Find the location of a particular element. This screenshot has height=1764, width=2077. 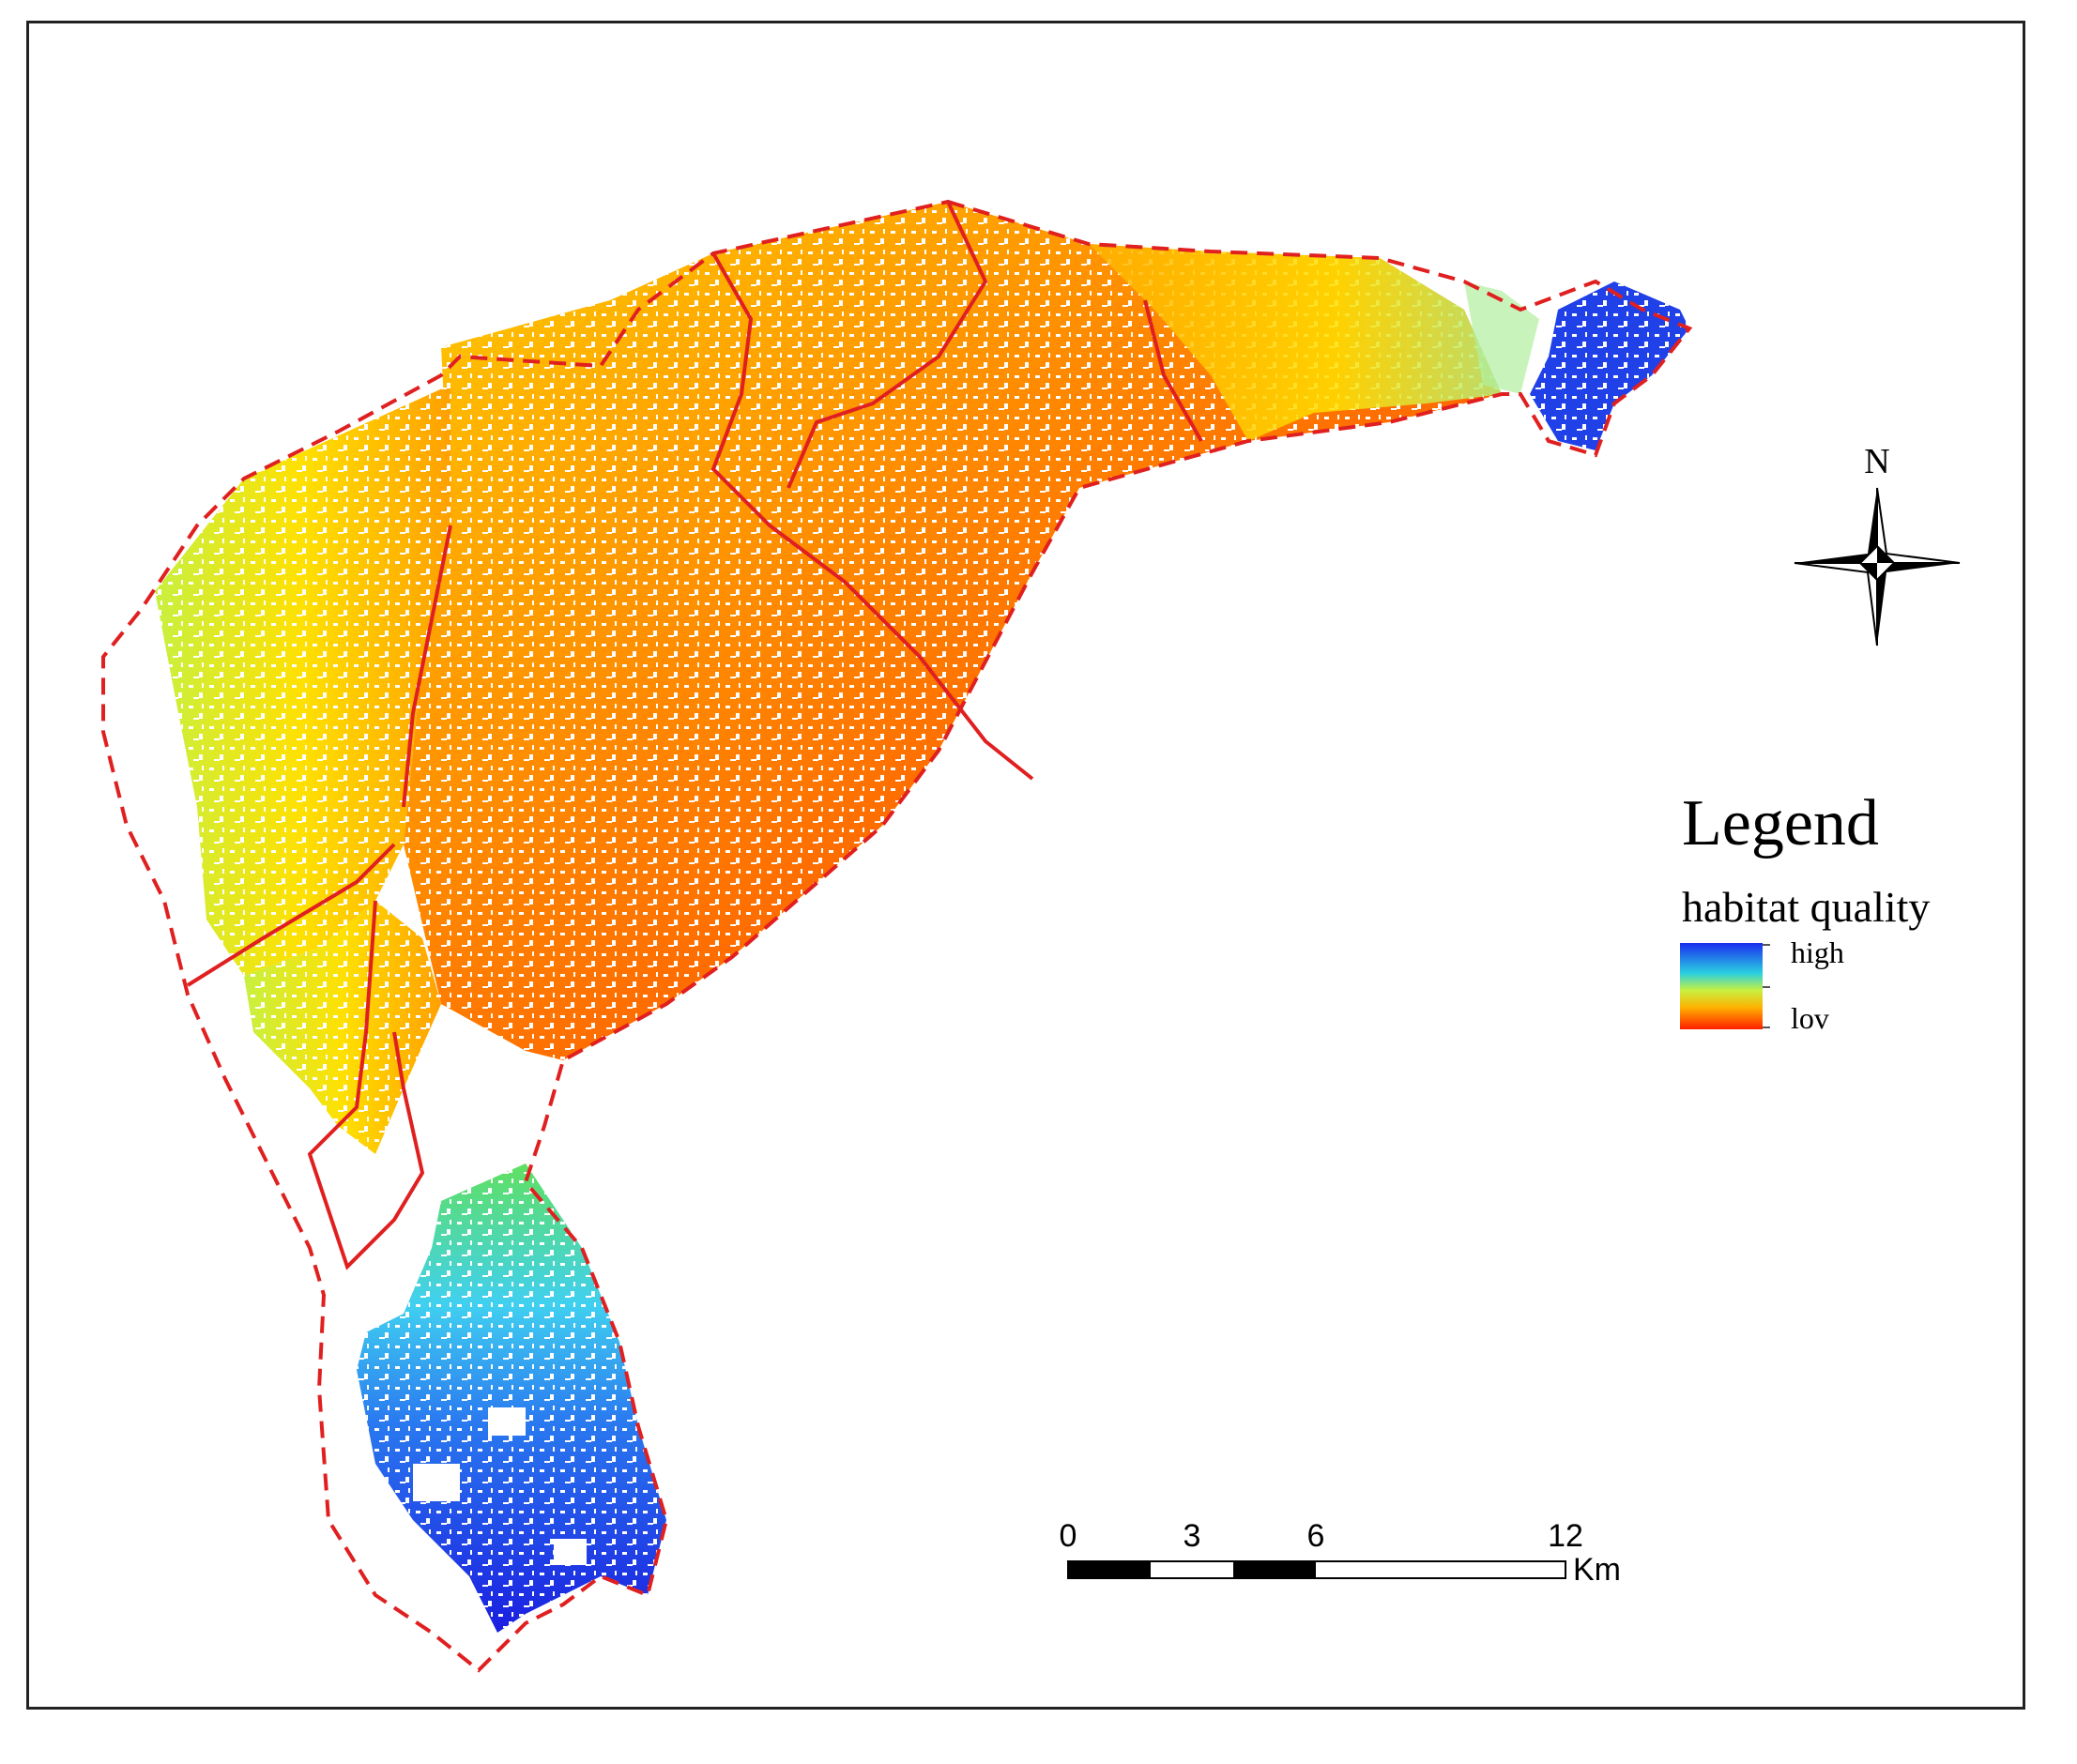

north-arrow-icon is located at coordinates (1877, 566).